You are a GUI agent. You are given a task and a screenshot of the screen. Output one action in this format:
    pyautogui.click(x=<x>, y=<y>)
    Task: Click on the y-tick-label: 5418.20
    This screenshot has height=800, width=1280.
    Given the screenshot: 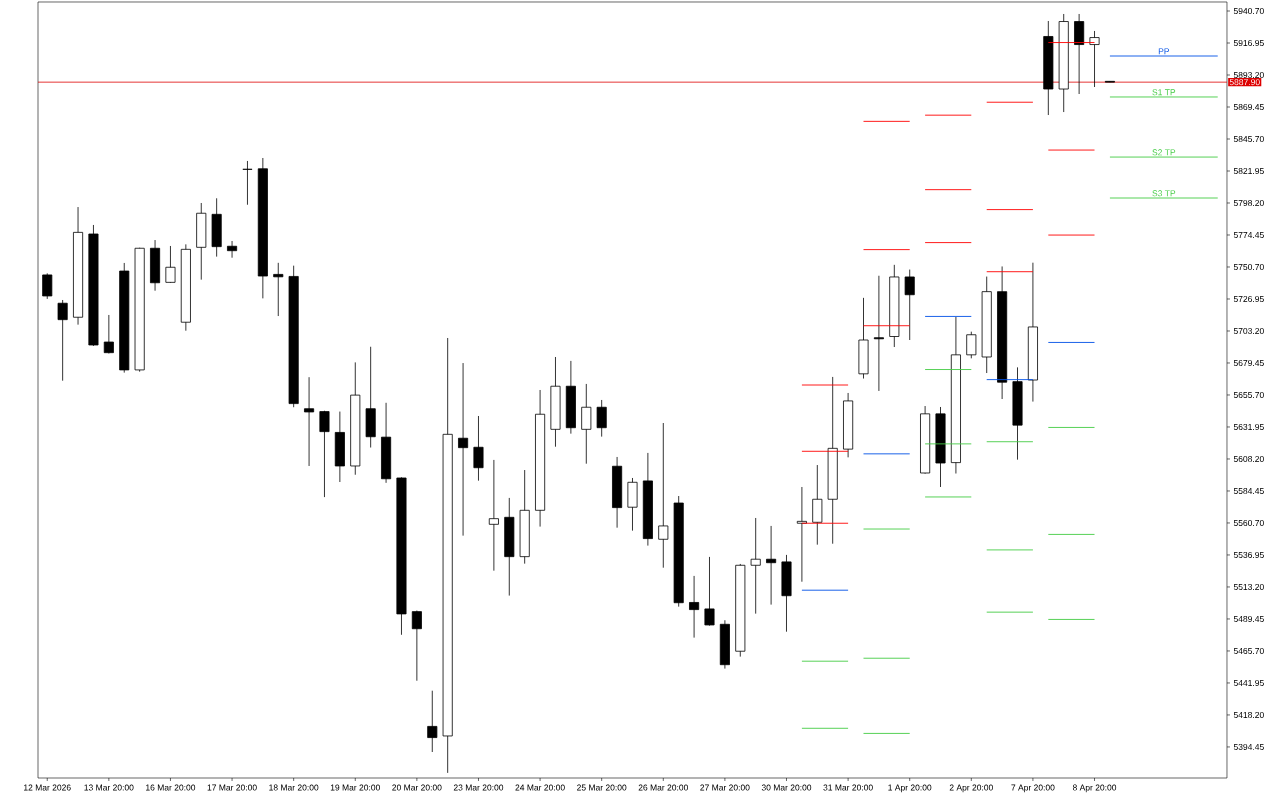 What is the action you would take?
    pyautogui.click(x=1248, y=714)
    